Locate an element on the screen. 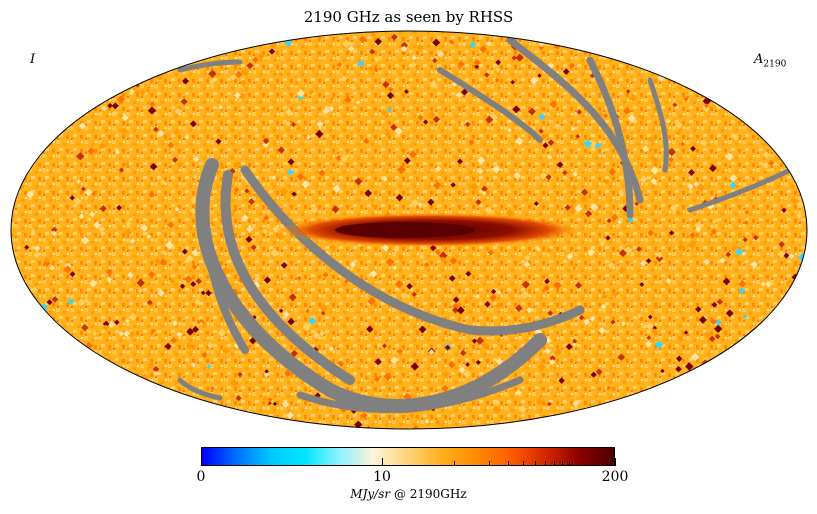 The height and width of the screenshot is (514, 817). colorbar-mid-label: 10 is located at coordinates (382, 477).